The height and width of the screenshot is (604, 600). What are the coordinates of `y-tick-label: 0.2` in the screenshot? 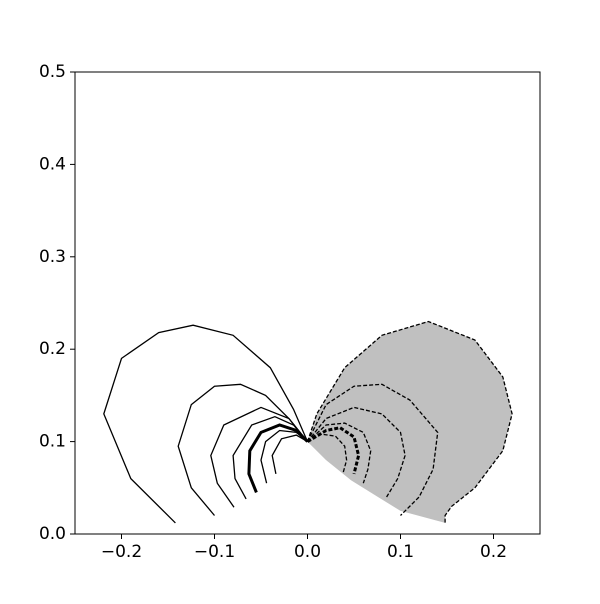 It's located at (52, 349).